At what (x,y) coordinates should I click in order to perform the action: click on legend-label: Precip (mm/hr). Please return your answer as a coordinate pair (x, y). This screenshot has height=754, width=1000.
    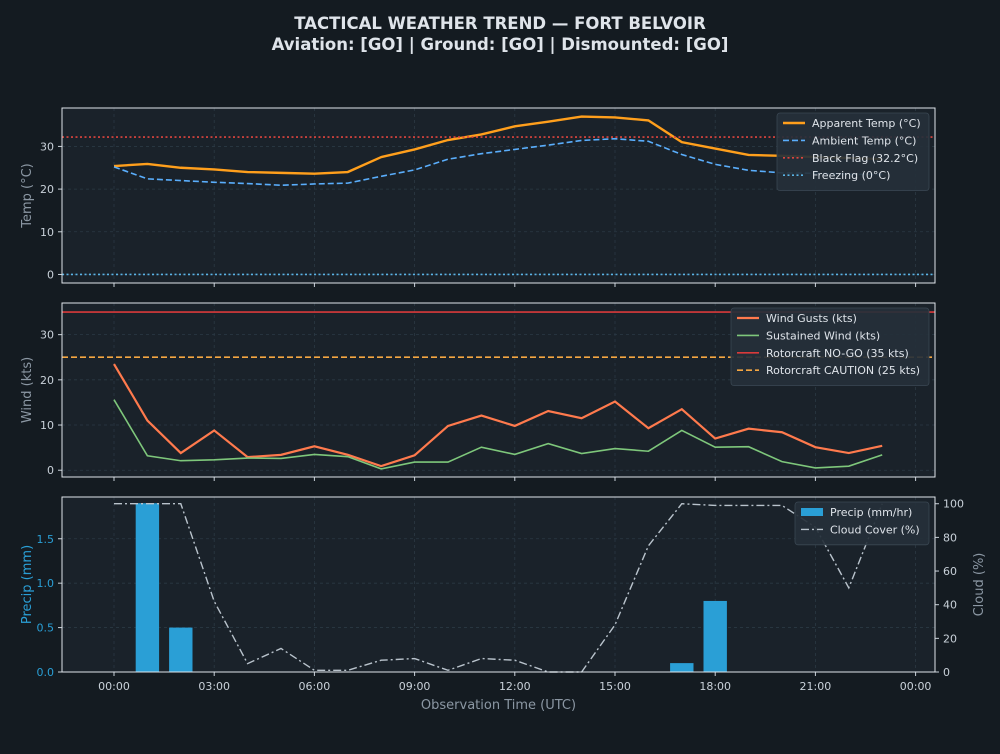
    Looking at the image, I should click on (871, 512).